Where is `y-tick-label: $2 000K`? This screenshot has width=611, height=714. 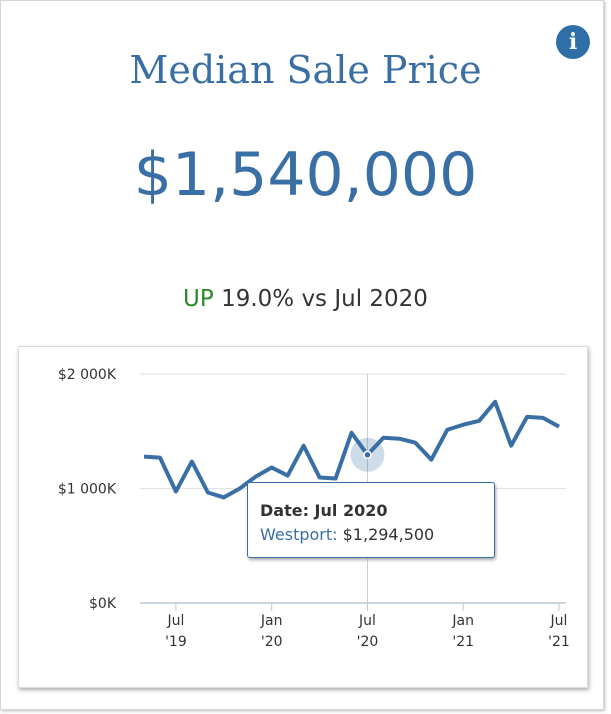
y-tick-label: $2 000K is located at coordinates (87, 375).